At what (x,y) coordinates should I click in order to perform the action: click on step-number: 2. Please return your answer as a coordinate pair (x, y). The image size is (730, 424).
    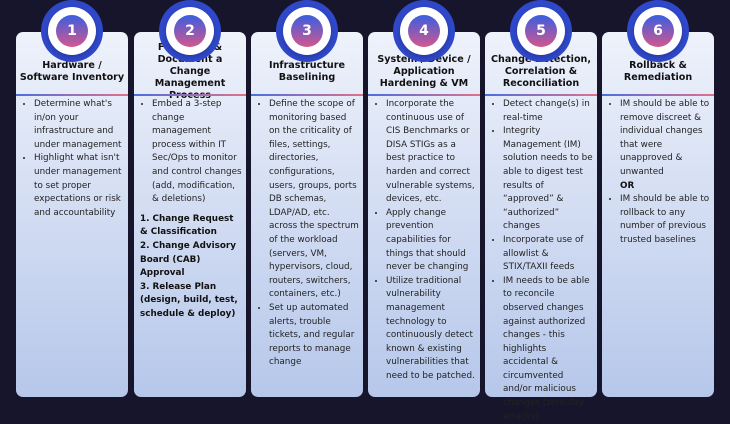
    Looking at the image, I should click on (190, 31).